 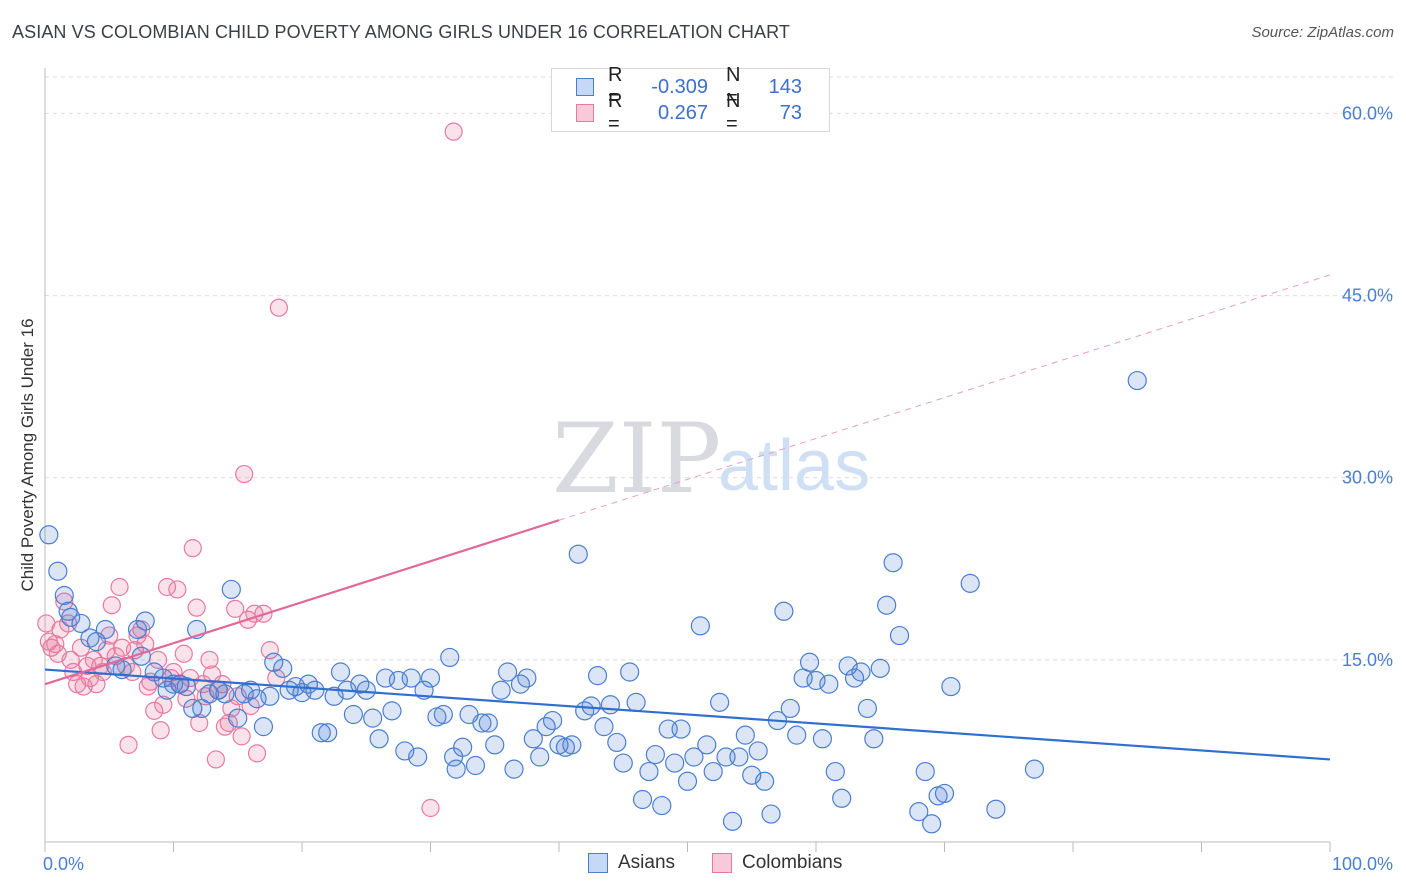 I want to click on legend-swatch-colombians, so click(x=585, y=113).